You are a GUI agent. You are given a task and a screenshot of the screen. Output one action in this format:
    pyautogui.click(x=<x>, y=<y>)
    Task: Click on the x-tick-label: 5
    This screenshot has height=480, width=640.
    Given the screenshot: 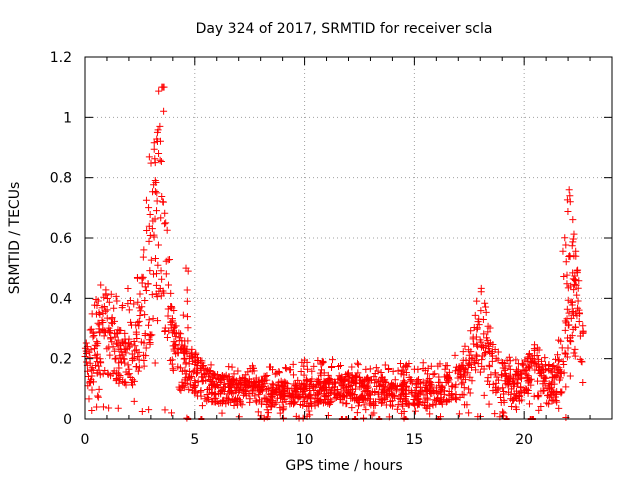 What is the action you would take?
    pyautogui.click(x=194, y=440)
    